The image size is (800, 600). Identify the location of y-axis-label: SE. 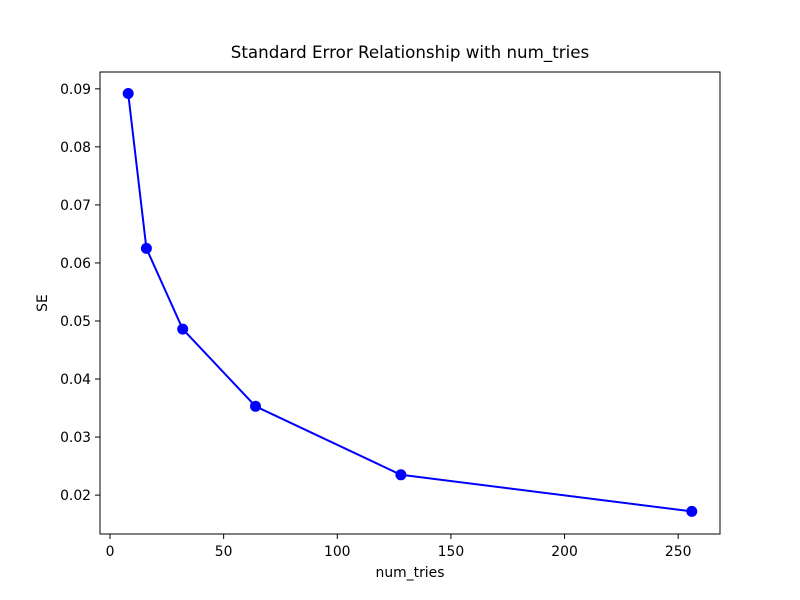
(43, 303).